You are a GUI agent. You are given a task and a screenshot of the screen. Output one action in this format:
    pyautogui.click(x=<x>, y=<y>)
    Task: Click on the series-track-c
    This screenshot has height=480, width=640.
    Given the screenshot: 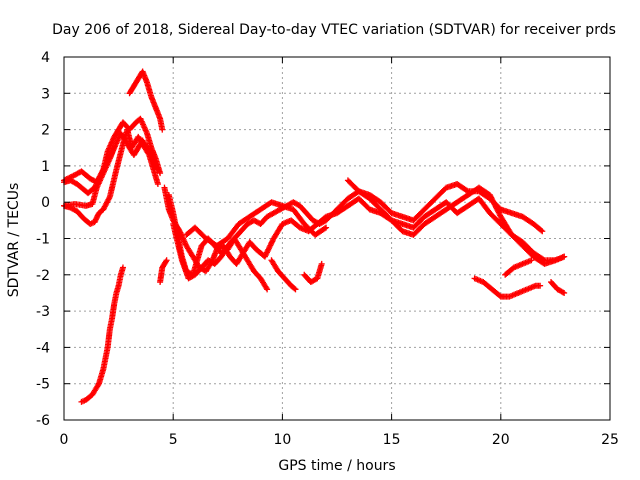 What is the action you would take?
    pyautogui.click(x=111, y=176)
    